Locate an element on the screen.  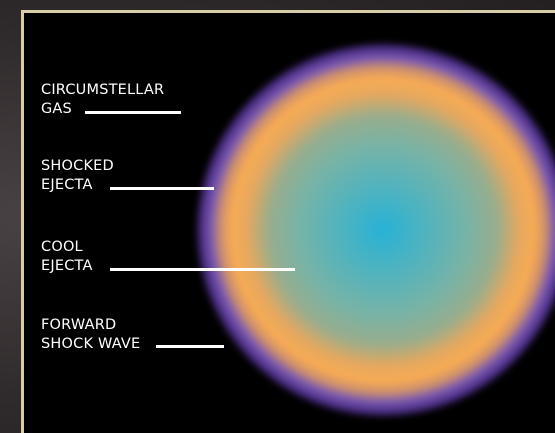
label-forward-shock-wave: FORWARD SHOCK WAVE is located at coordinates (90, 335).